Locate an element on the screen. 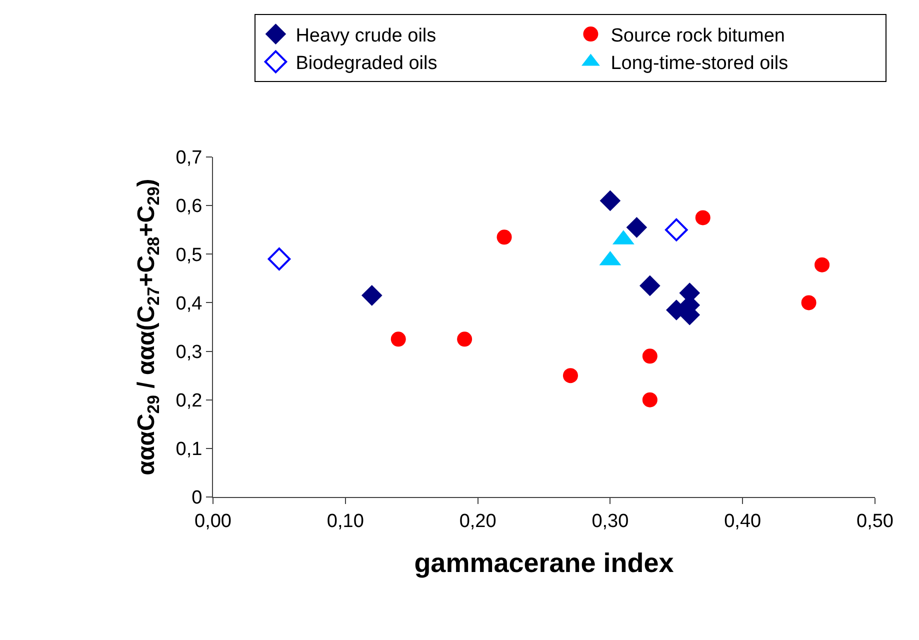 This screenshot has width=919, height=640. x-tick-label: 0,40 is located at coordinates (743, 521).